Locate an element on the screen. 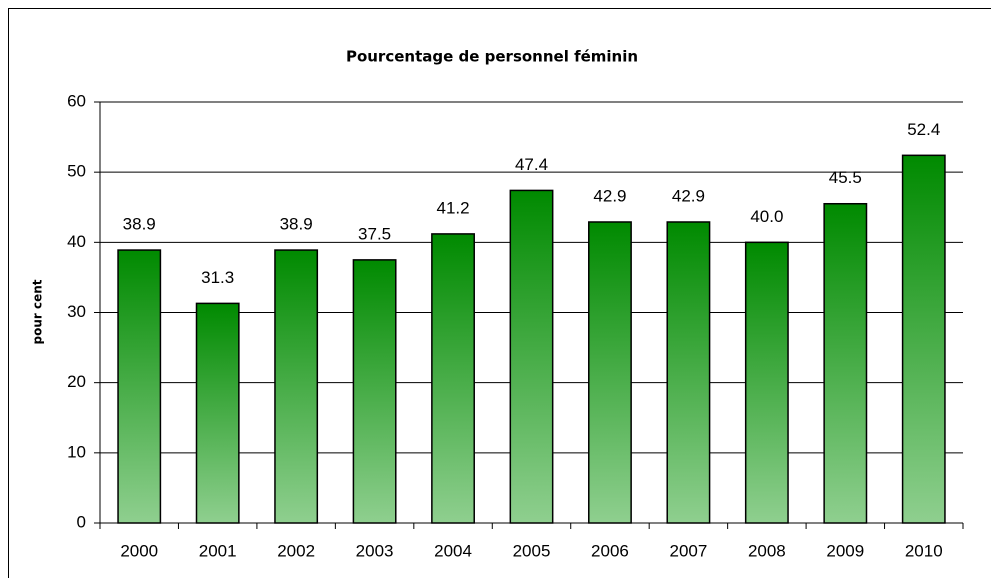  data-label: 31.3 is located at coordinates (217, 277).